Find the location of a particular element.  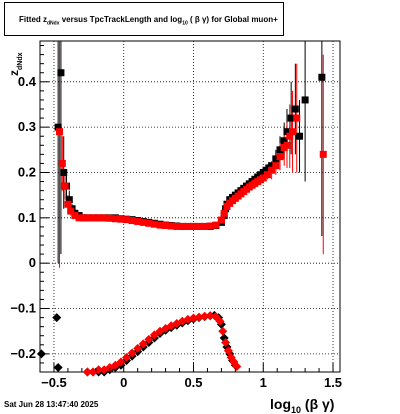

datestamp: Sat Jun 28 13:47:40 2025 is located at coordinates (51, 404).